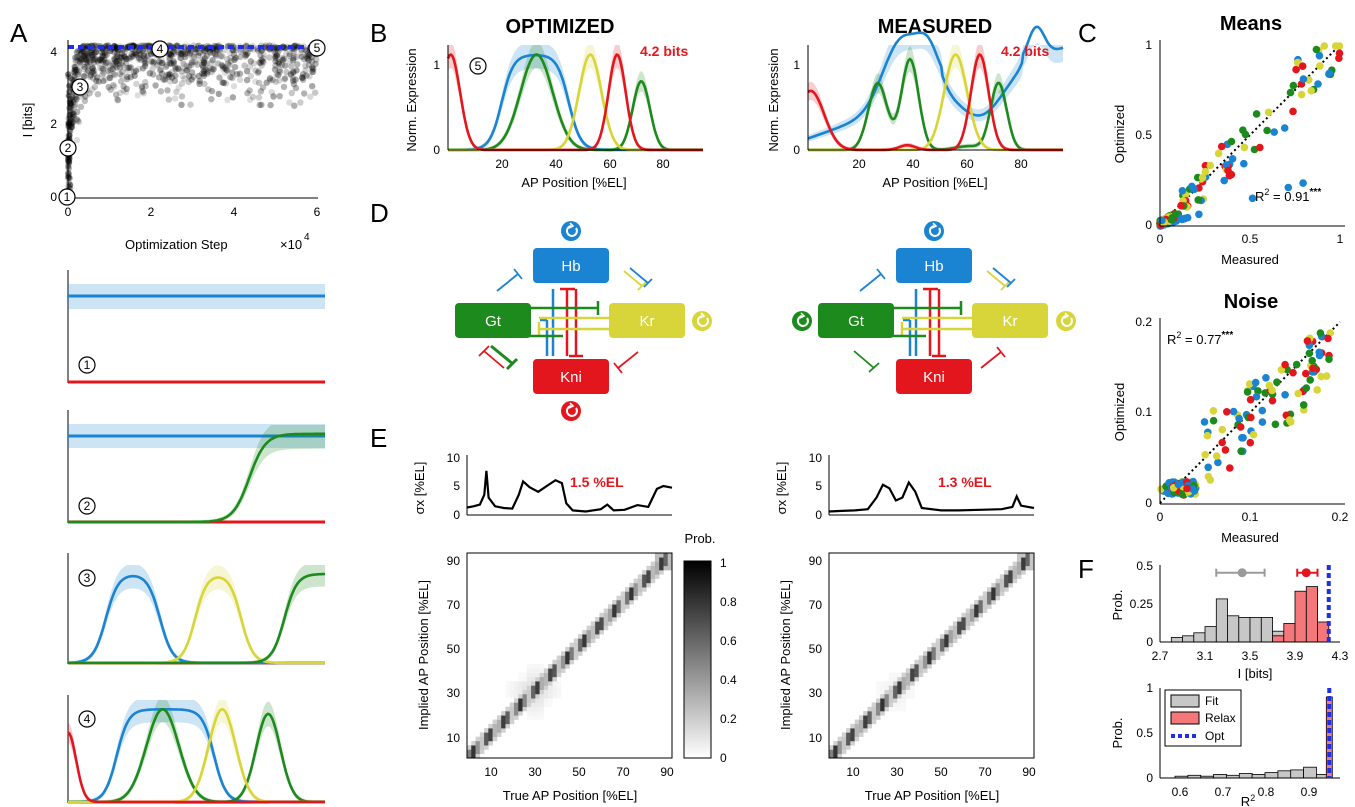 The image size is (1355, 807). I want to click on f1-bars, so click(1250, 614).